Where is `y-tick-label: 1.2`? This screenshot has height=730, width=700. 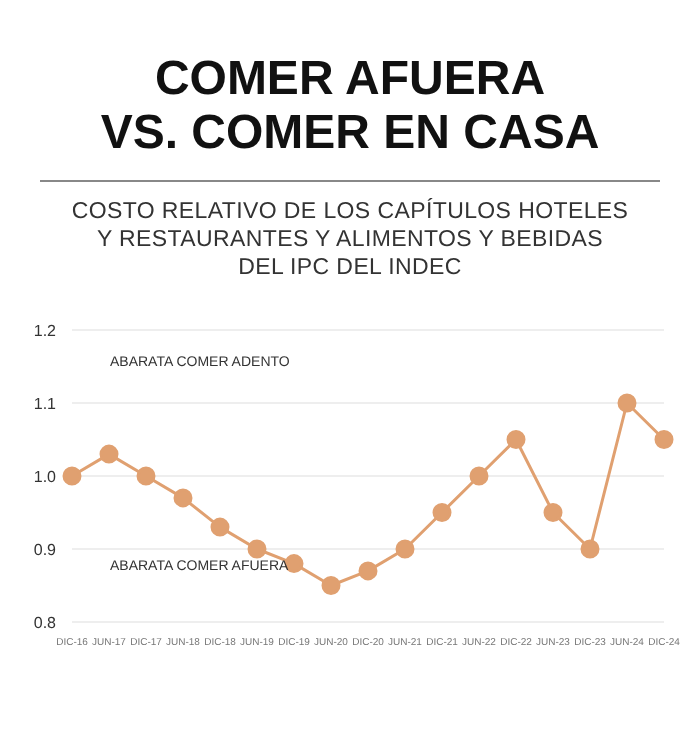 y-tick-label: 1.2 is located at coordinates (45, 330).